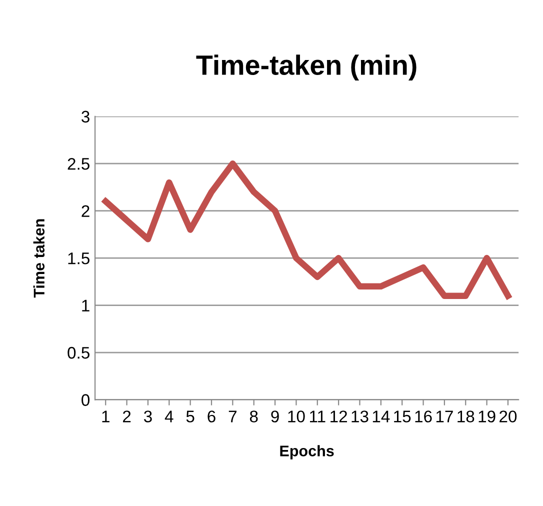  I want to click on x-tick-label: 13, so click(360, 416).